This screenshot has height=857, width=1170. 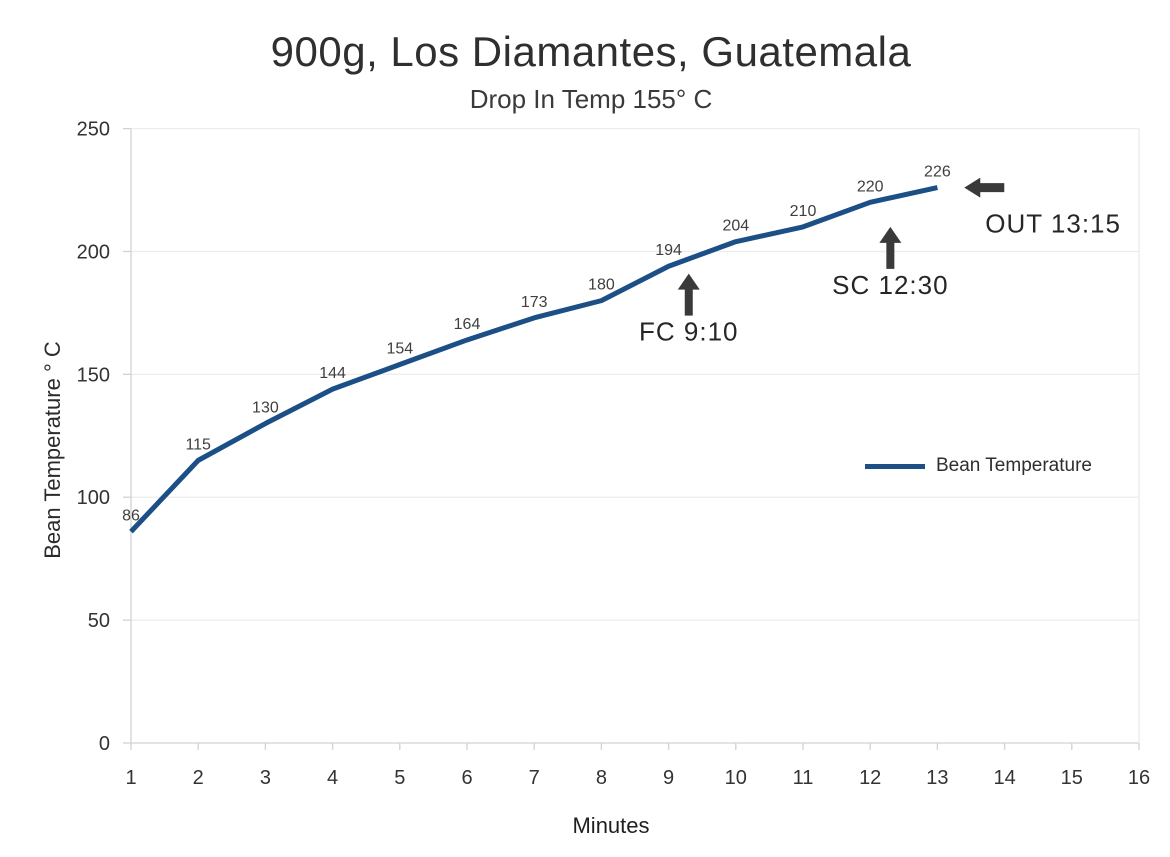 I want to click on data-label: 130, so click(x=265, y=408).